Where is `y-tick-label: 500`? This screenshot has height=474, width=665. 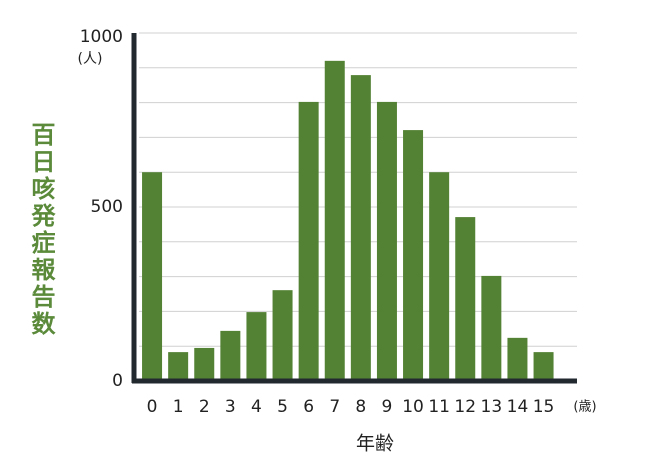 y-tick-label: 500 is located at coordinates (107, 207).